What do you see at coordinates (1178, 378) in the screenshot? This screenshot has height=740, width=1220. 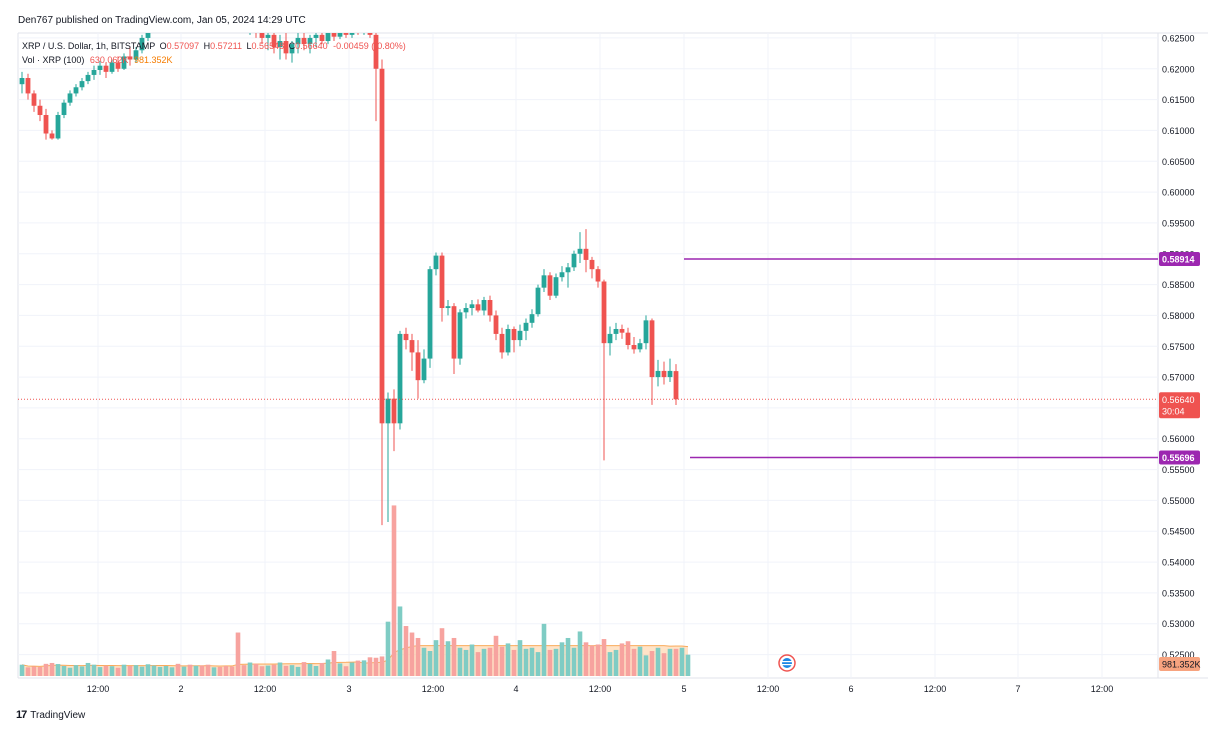 I see `price-tick-label: 0.57000` at bounding box center [1178, 378].